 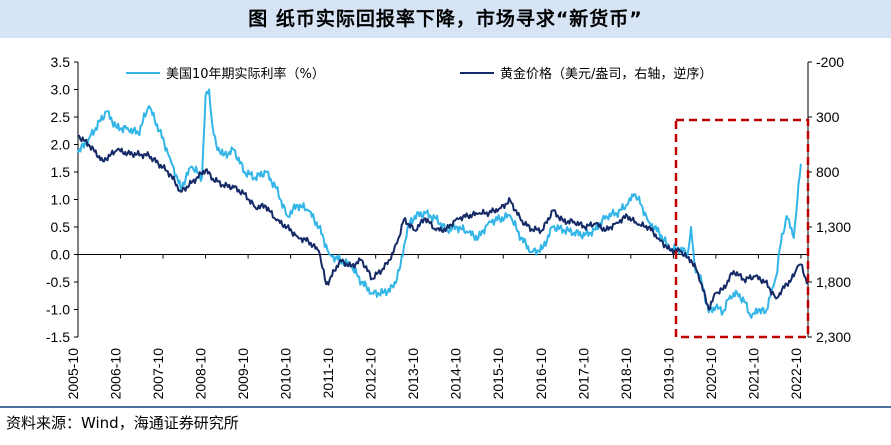 What do you see at coordinates (456, 374) in the screenshot?
I see `x-tick-label: 2014-10` at bounding box center [456, 374].